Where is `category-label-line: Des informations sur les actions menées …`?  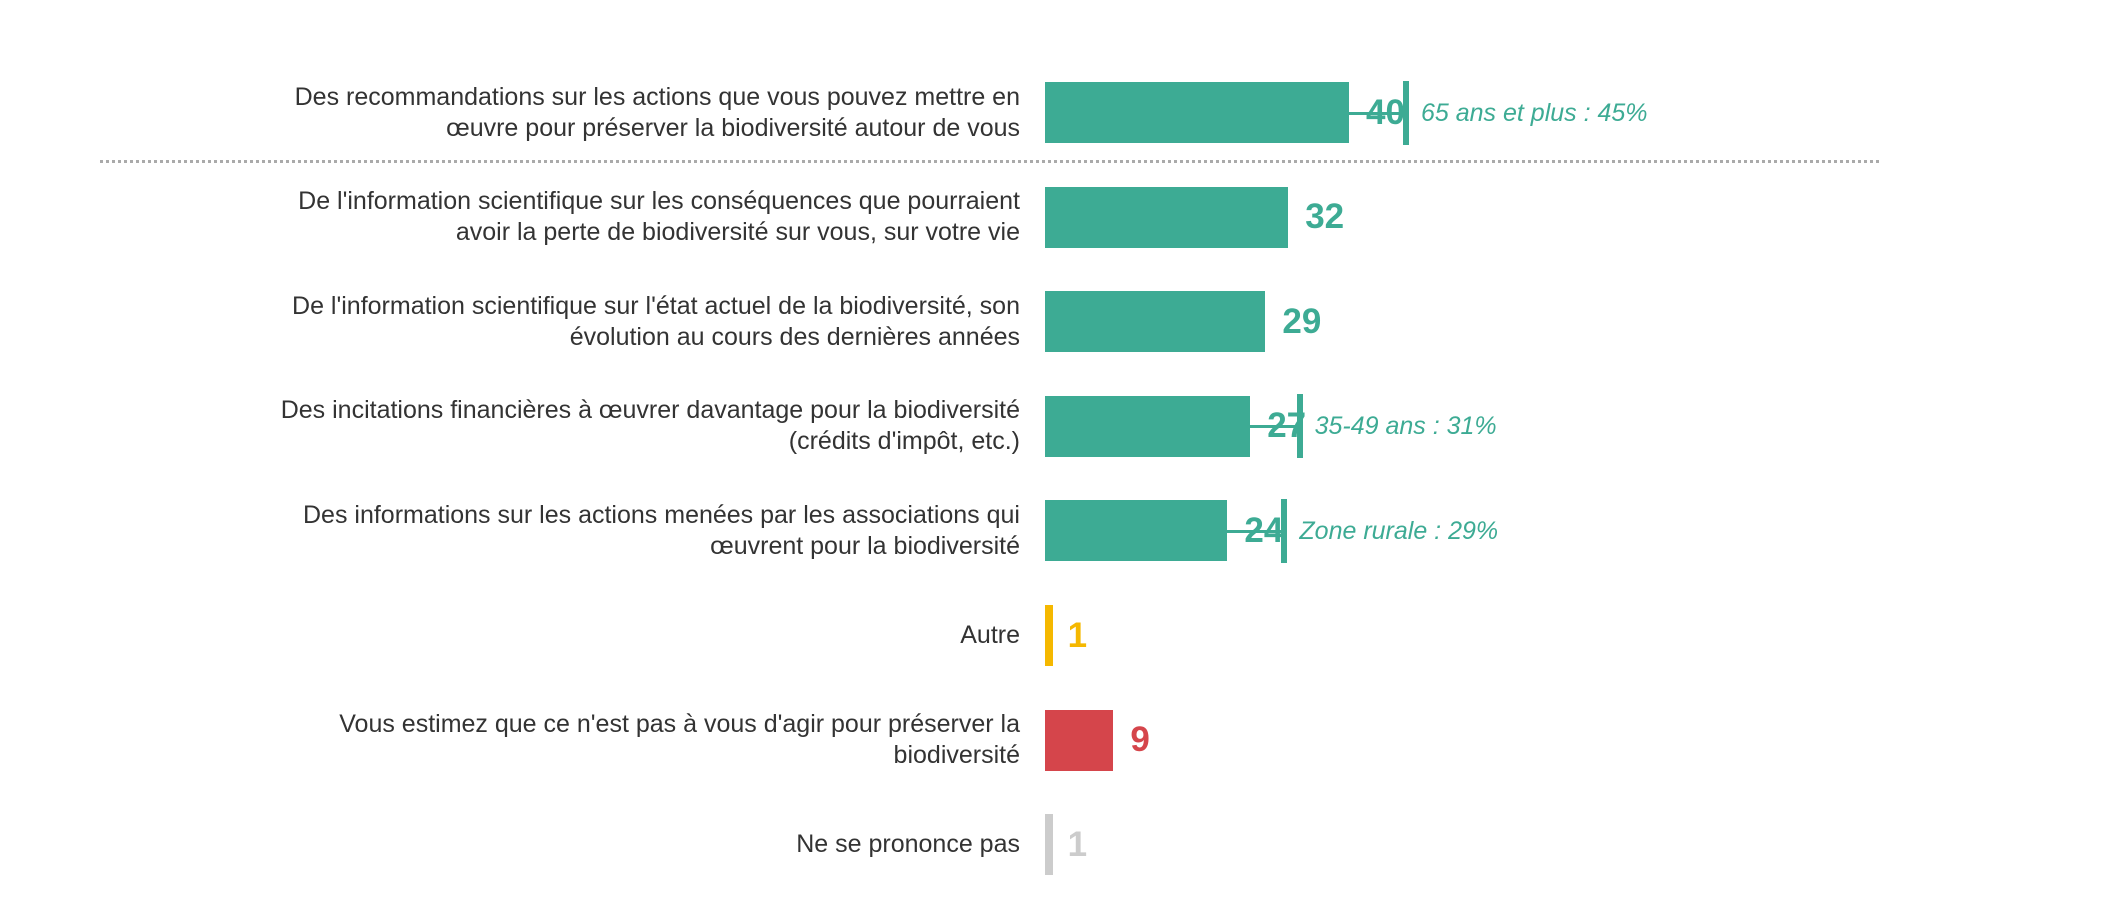 category-label-line: Des informations sur les actions menées … is located at coordinates (661, 514).